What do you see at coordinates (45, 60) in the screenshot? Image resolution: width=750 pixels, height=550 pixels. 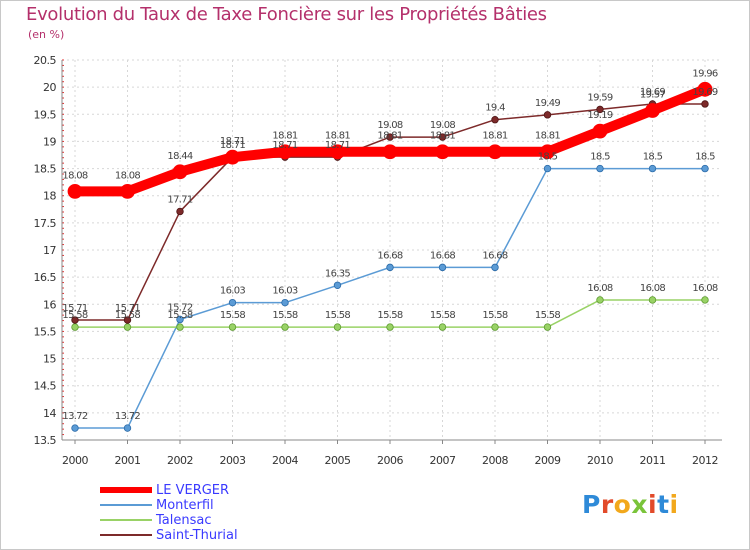 I see `y-tick-label: 20.5` at bounding box center [45, 60].